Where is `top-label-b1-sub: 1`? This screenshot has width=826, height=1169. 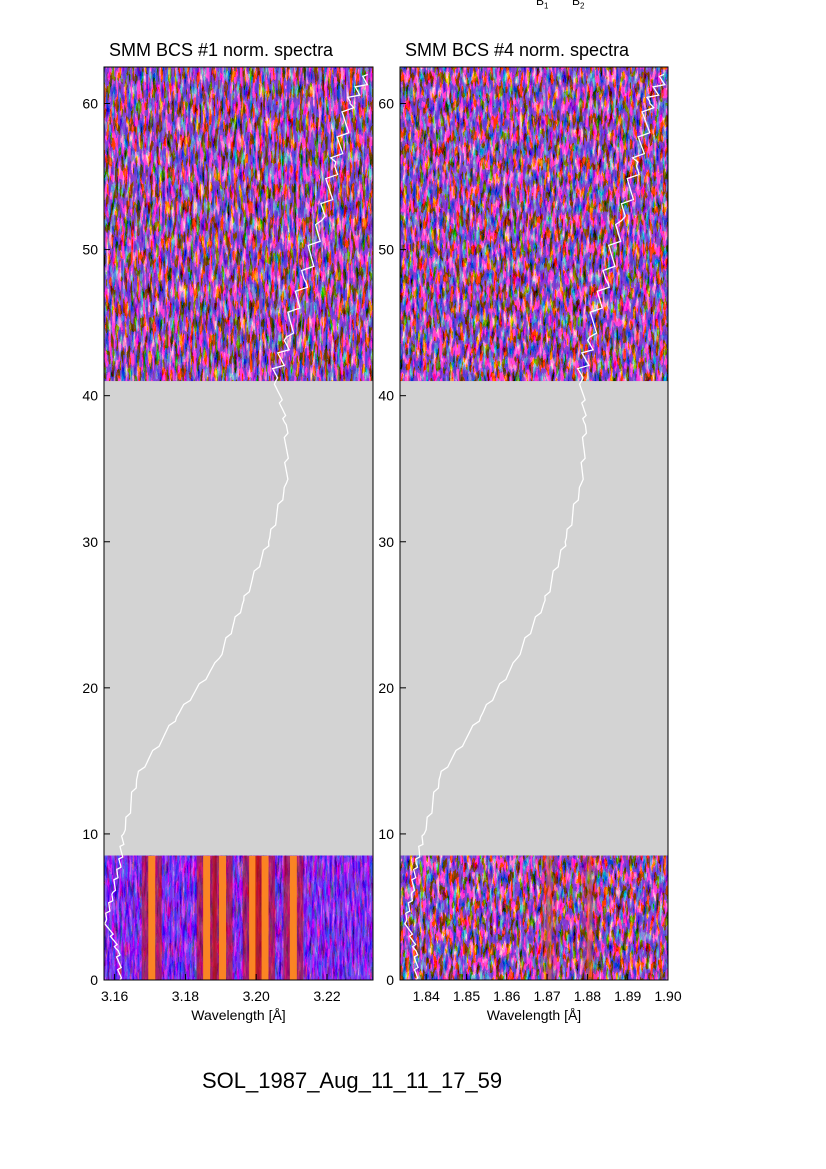
top-label-b1-sub: 1 is located at coordinates (546, 6).